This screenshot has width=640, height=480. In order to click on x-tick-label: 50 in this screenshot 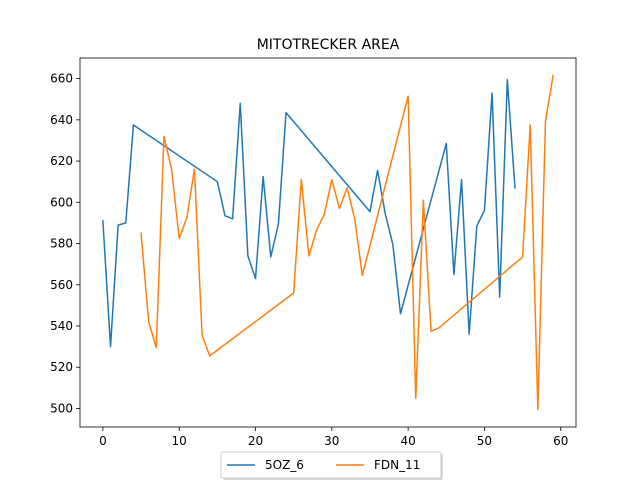, I will do `click(484, 441)`.